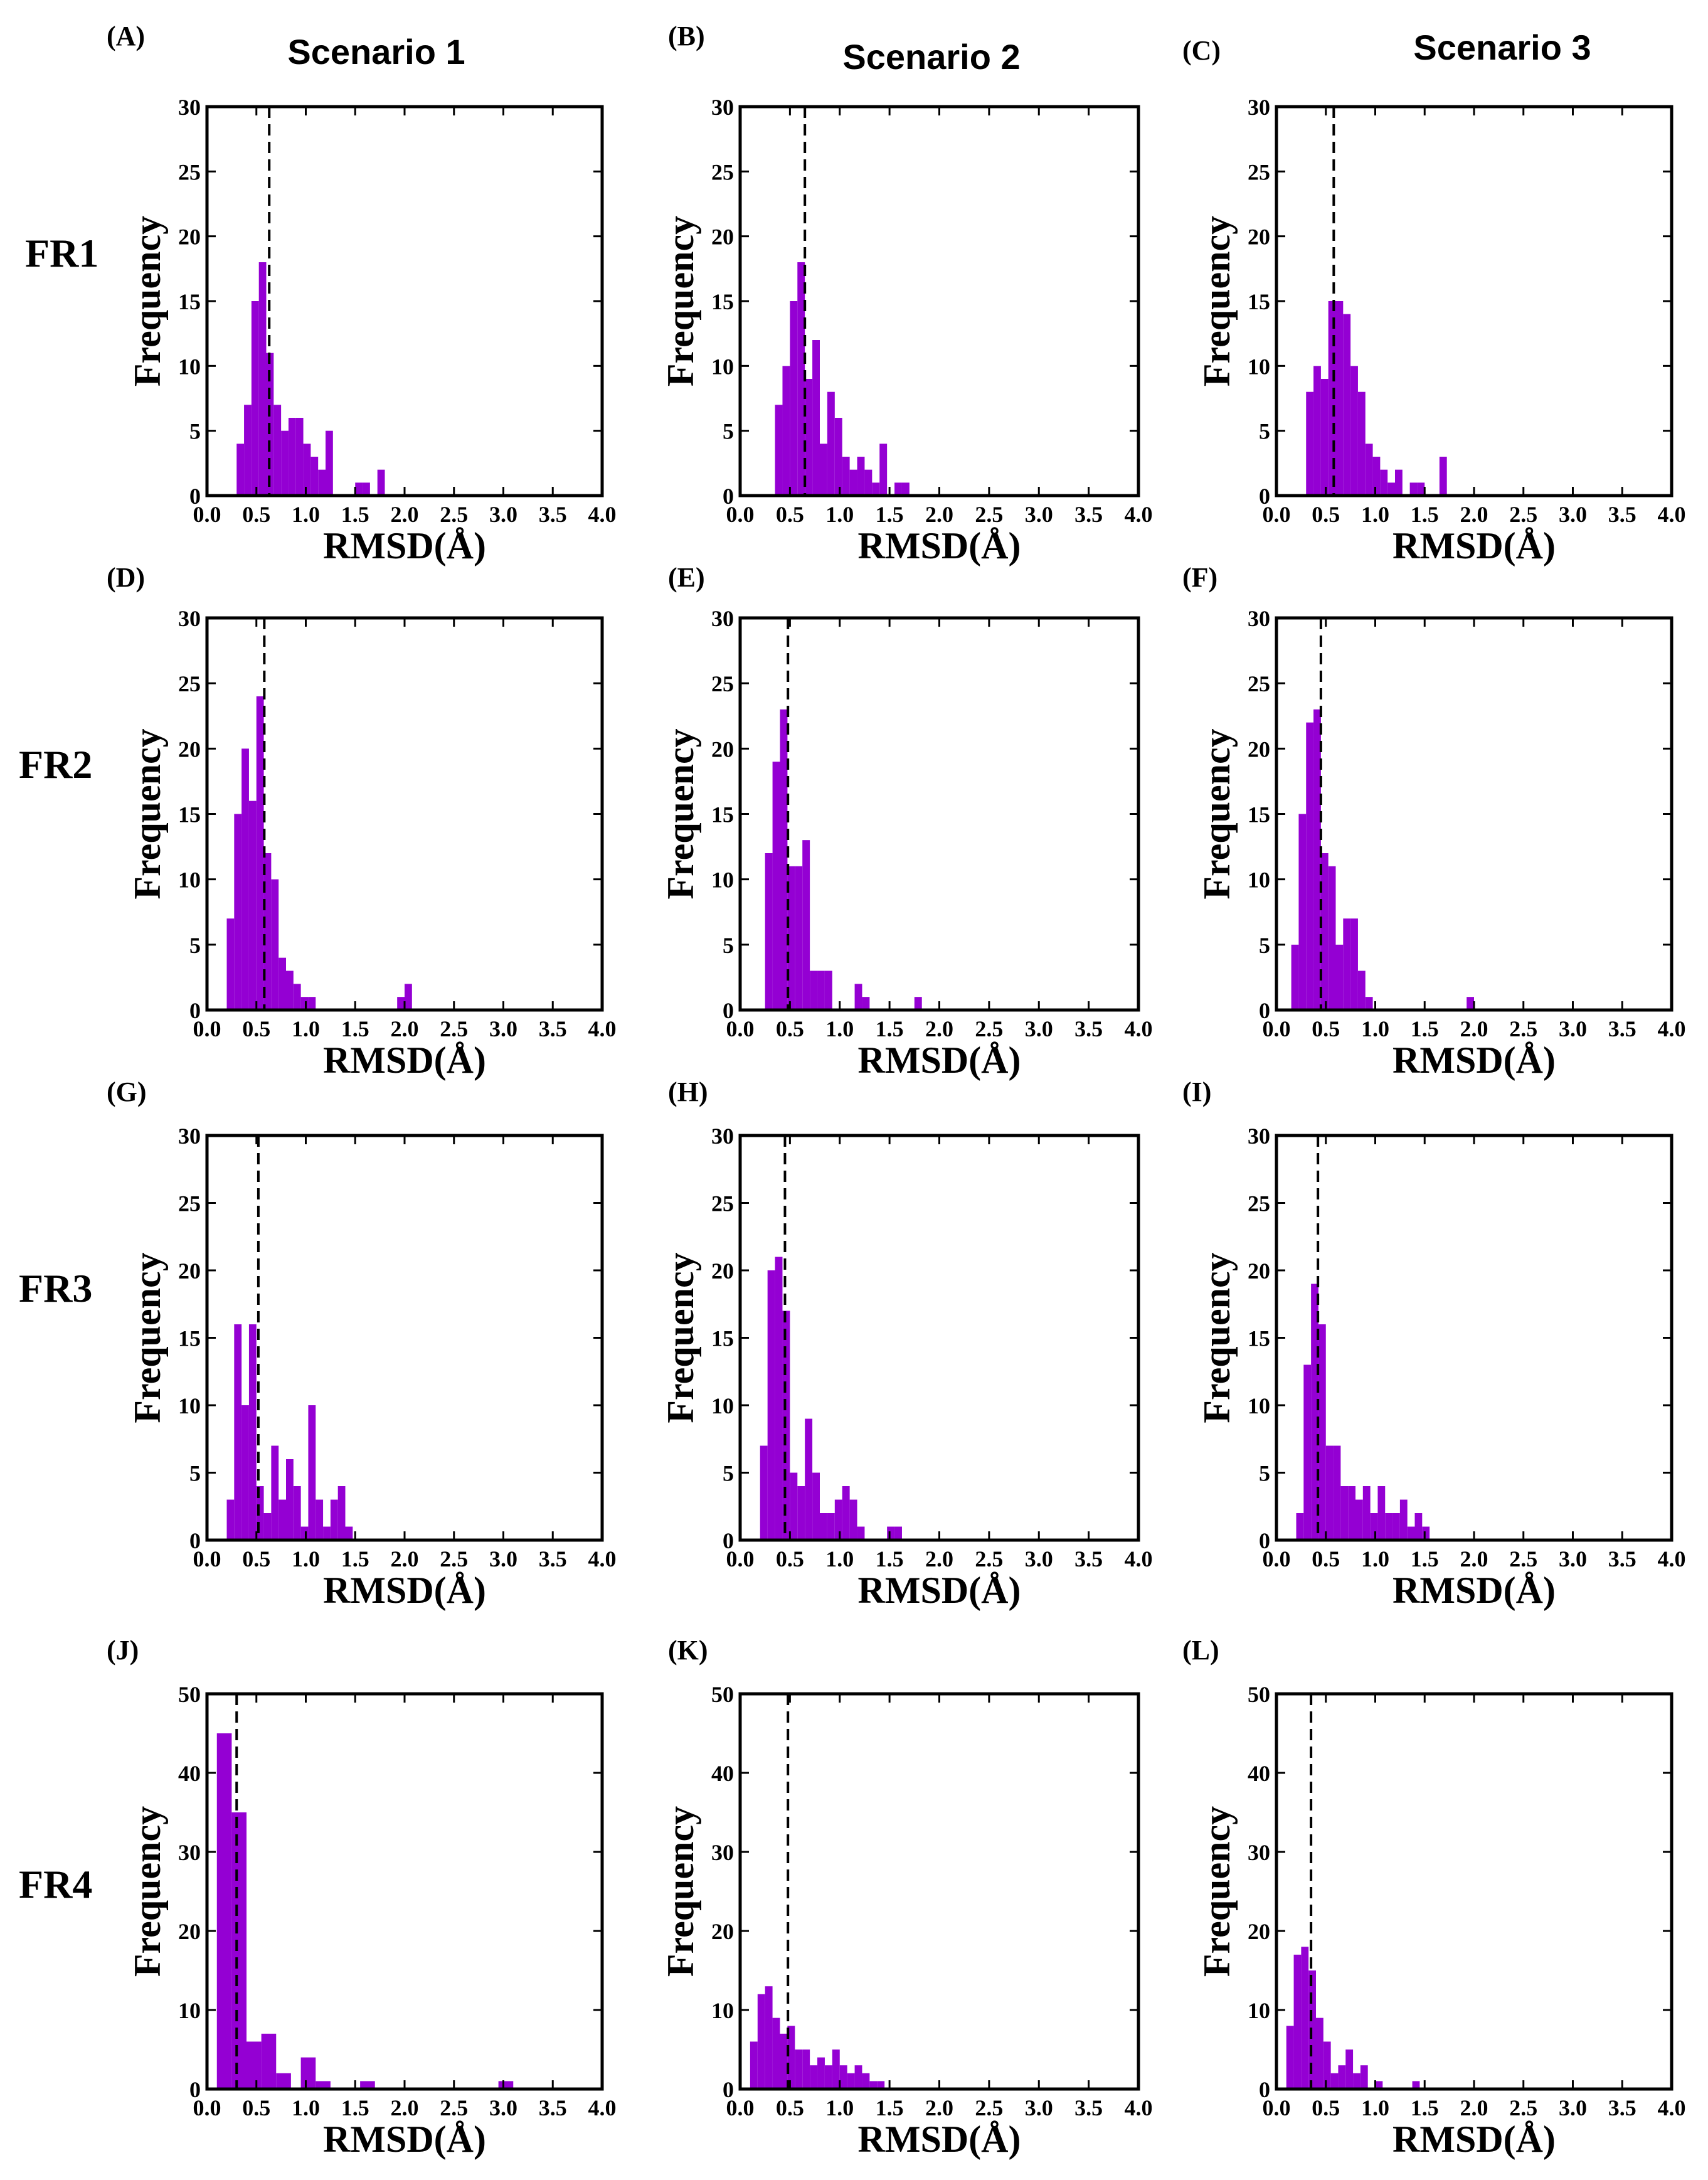  Describe the element at coordinates (728, 1011) in the screenshot. I see `y-tick-label: 0` at that location.